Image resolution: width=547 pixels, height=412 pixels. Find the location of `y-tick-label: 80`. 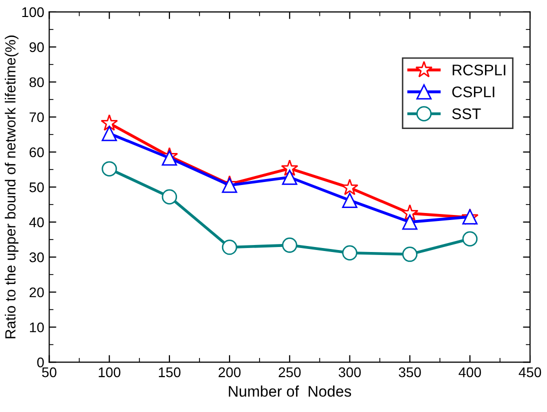

y-tick-label: 80 is located at coordinates (37, 82).